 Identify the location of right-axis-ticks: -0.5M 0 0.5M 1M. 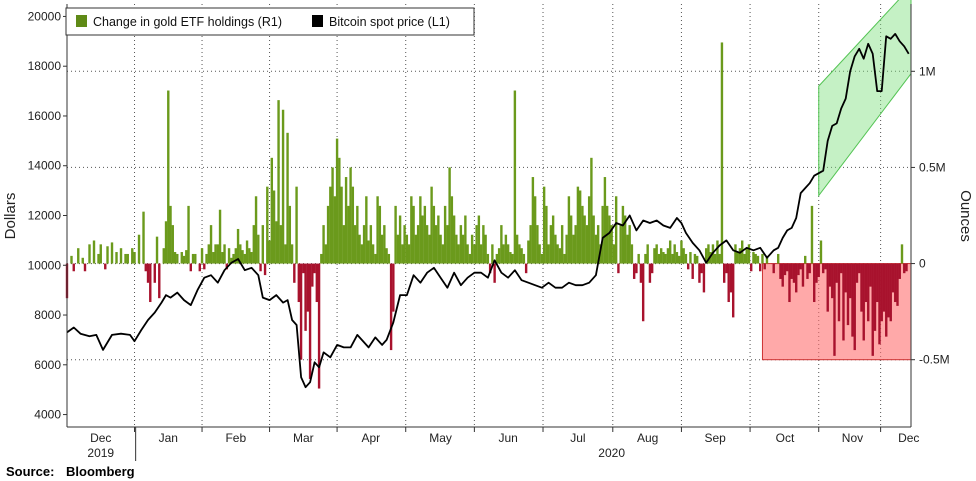
(930, 215).